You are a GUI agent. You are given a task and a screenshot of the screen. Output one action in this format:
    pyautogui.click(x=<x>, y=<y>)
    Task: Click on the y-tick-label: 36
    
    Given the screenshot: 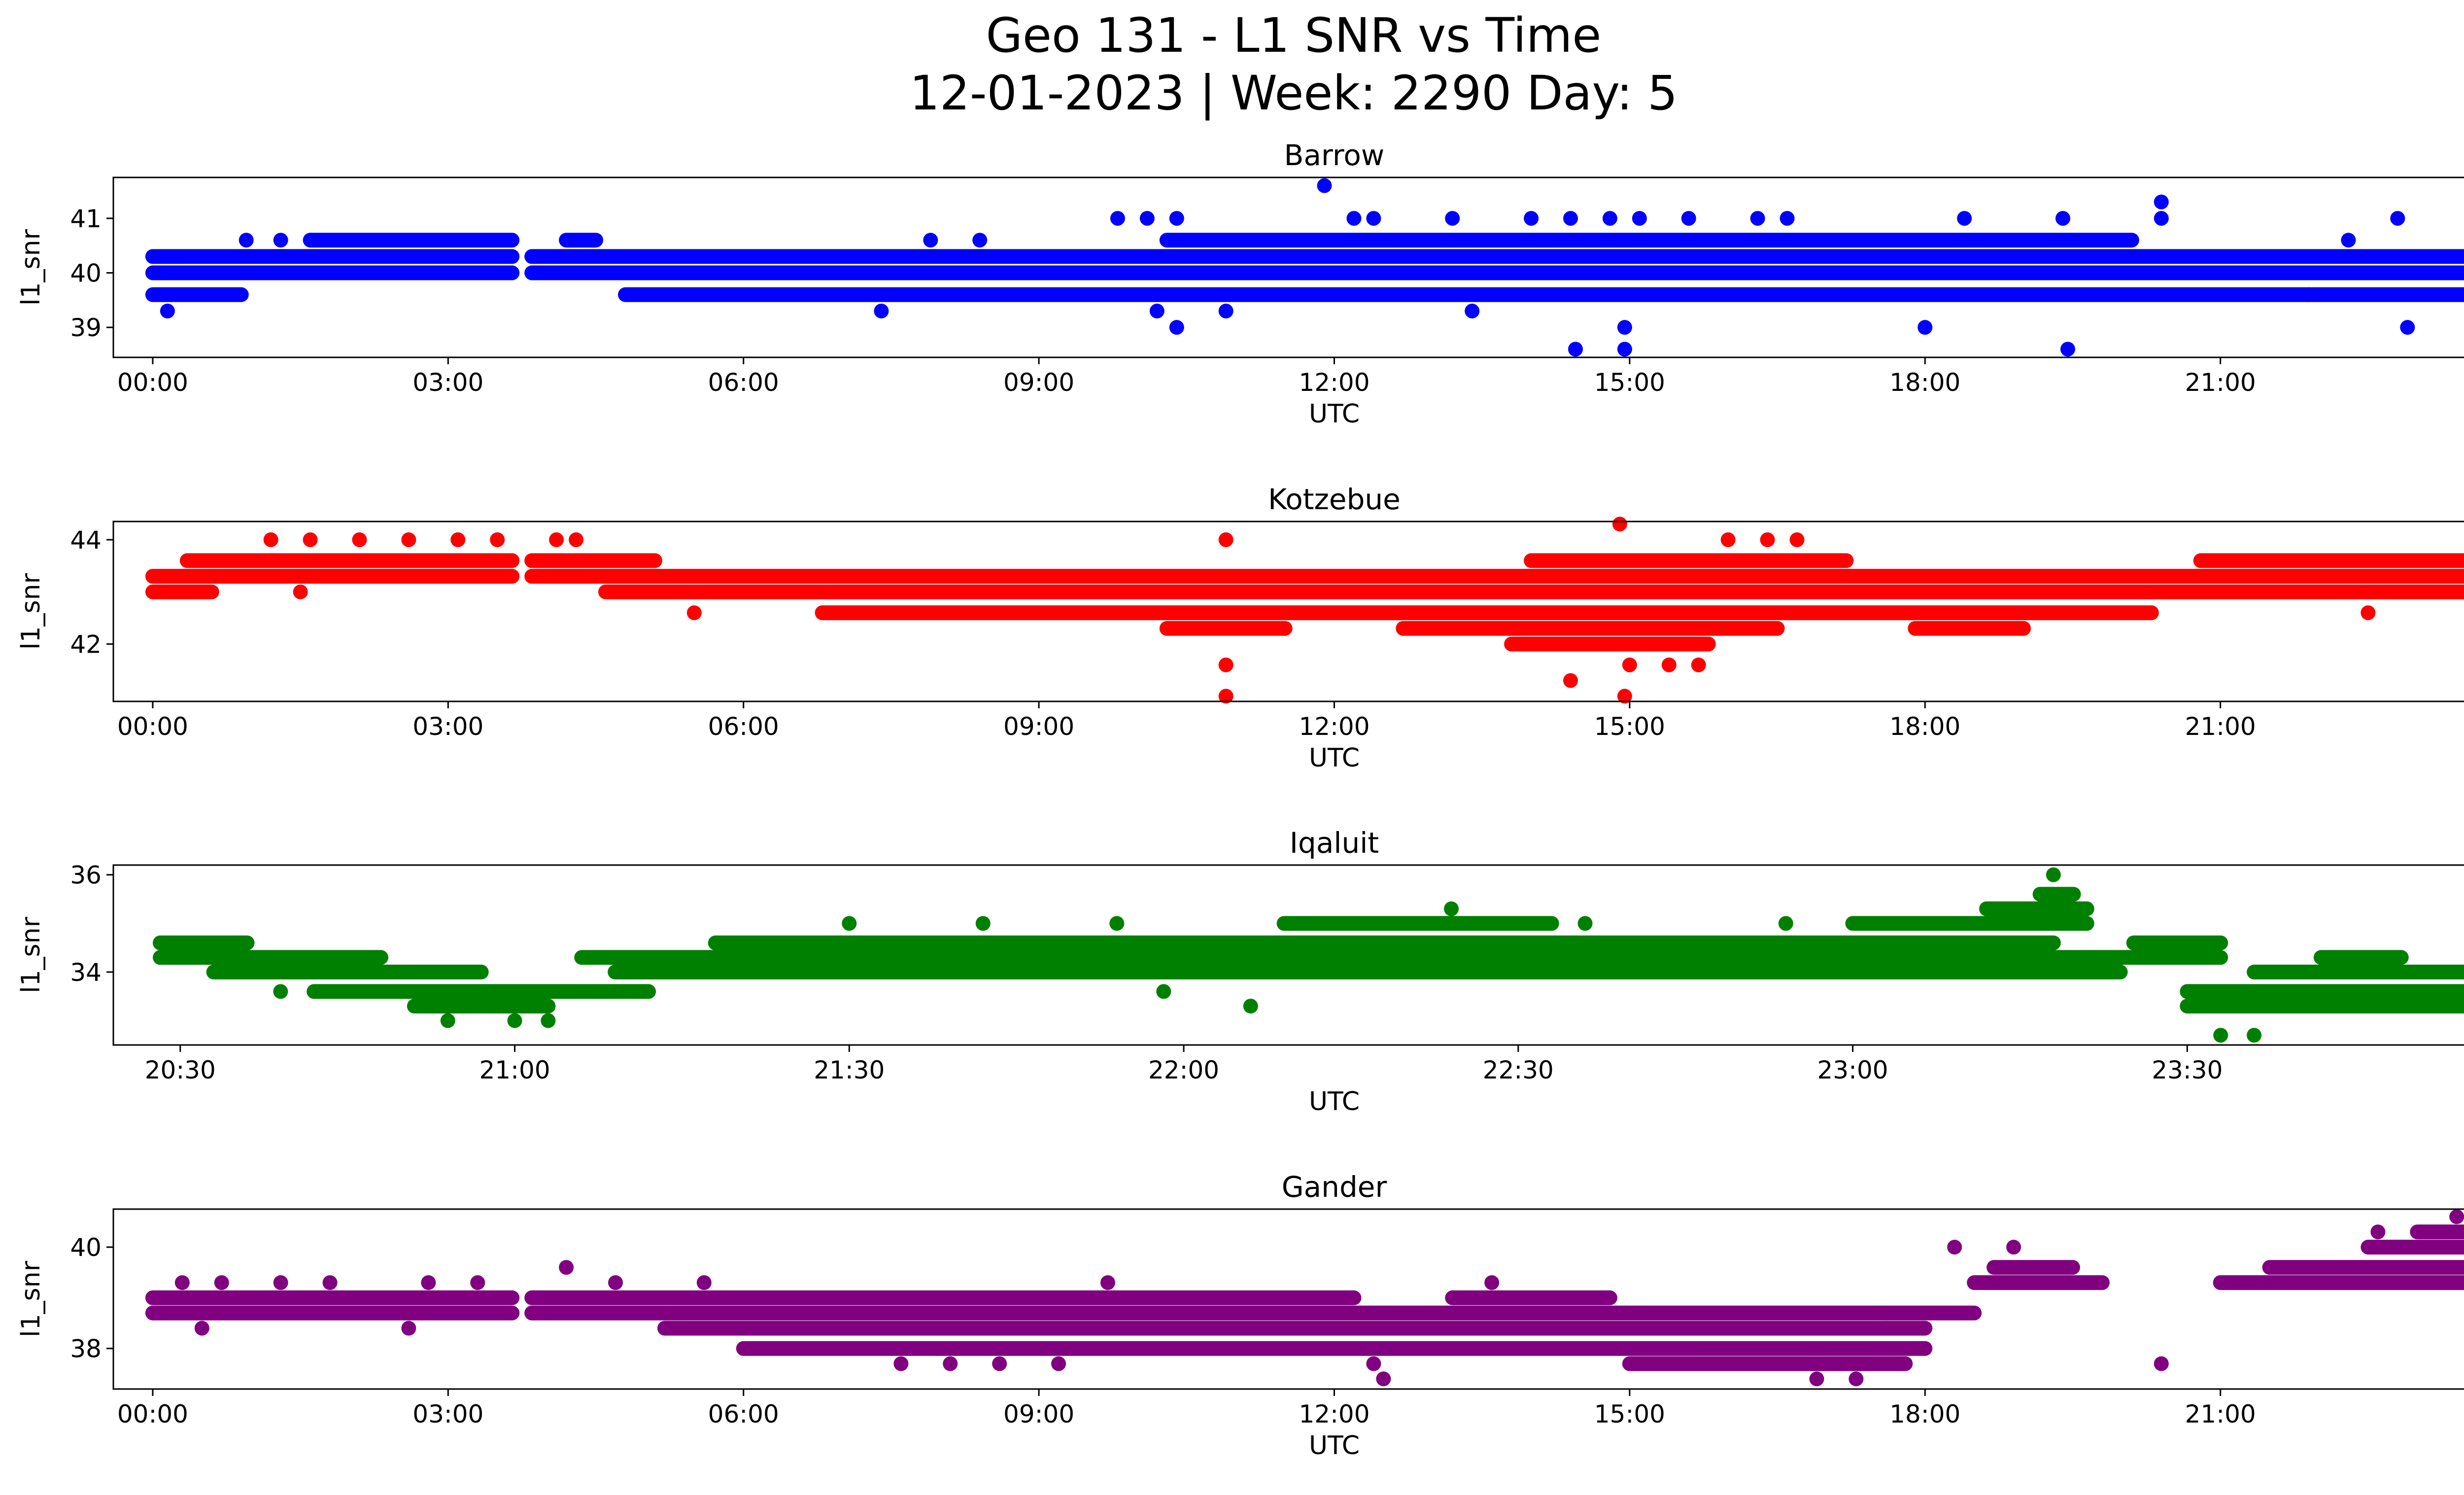 What is the action you would take?
    pyautogui.click(x=86, y=875)
    